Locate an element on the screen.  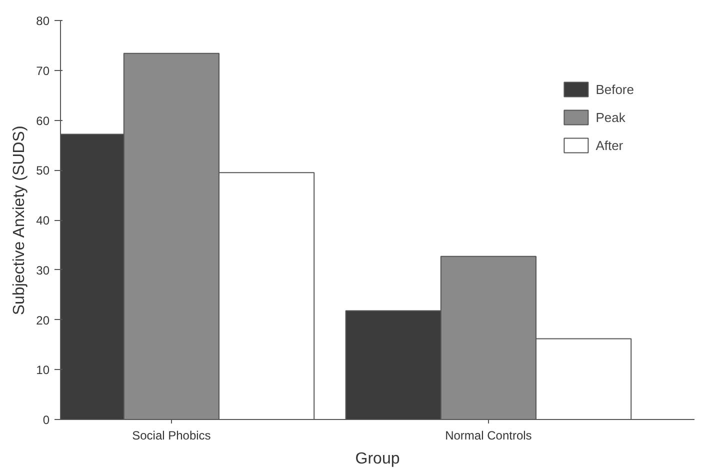
legend-label: After is located at coordinates (610, 145).